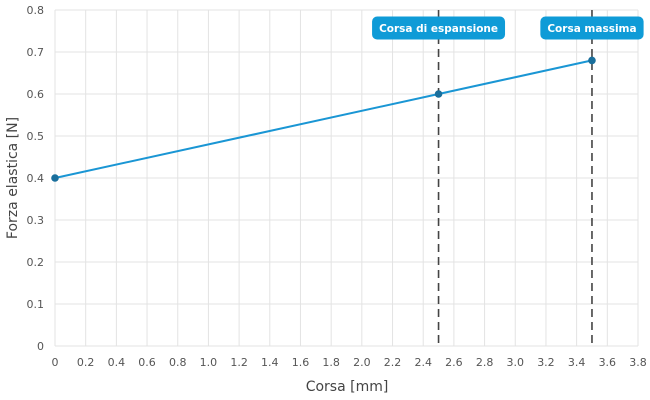  I want to click on x-tick-label: 2.6, so click(454, 362).